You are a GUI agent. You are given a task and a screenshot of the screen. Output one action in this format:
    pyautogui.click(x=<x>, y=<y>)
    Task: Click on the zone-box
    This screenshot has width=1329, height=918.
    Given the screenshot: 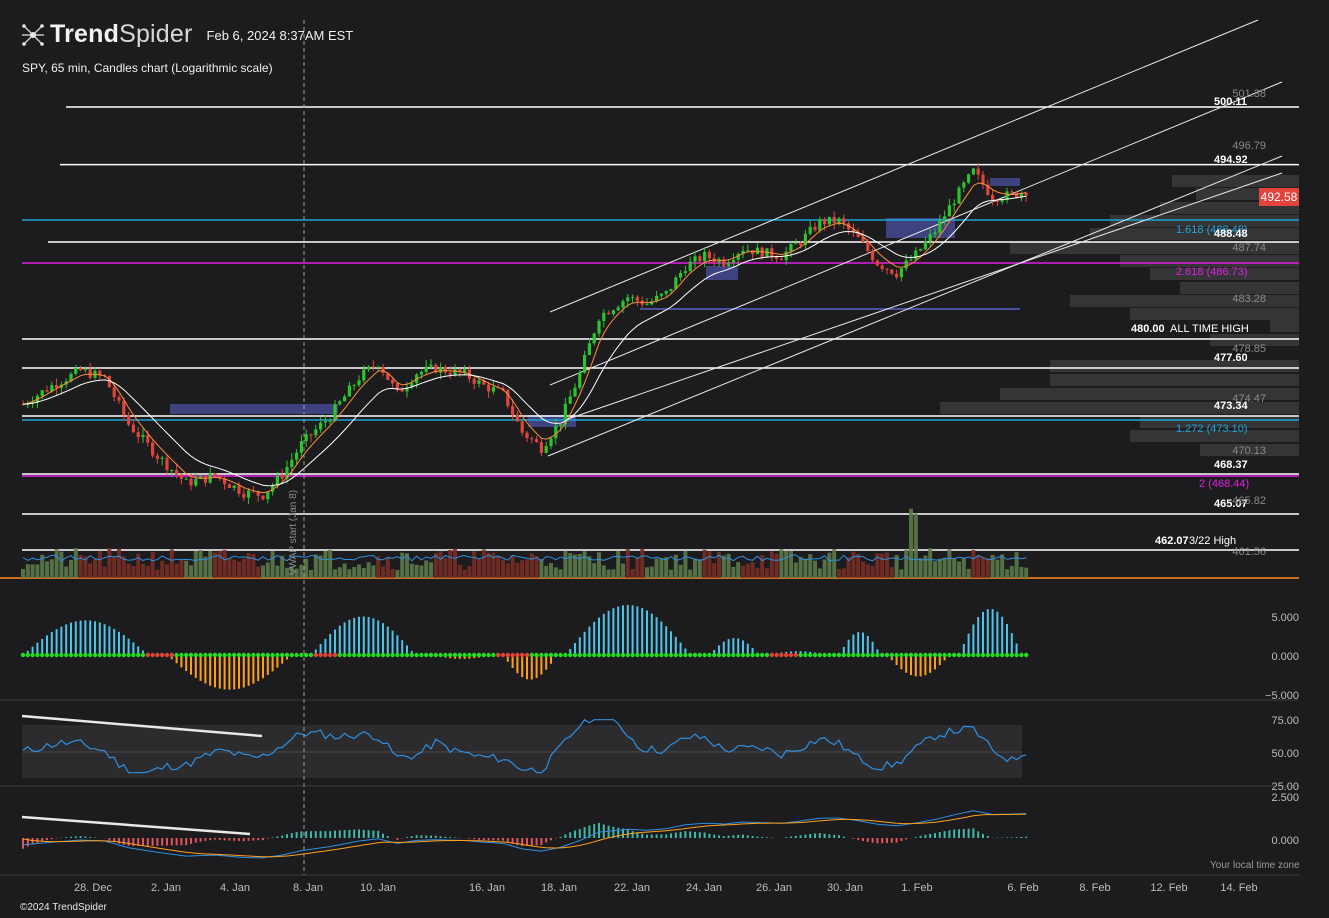 What is the action you would take?
    pyautogui.click(x=722, y=273)
    